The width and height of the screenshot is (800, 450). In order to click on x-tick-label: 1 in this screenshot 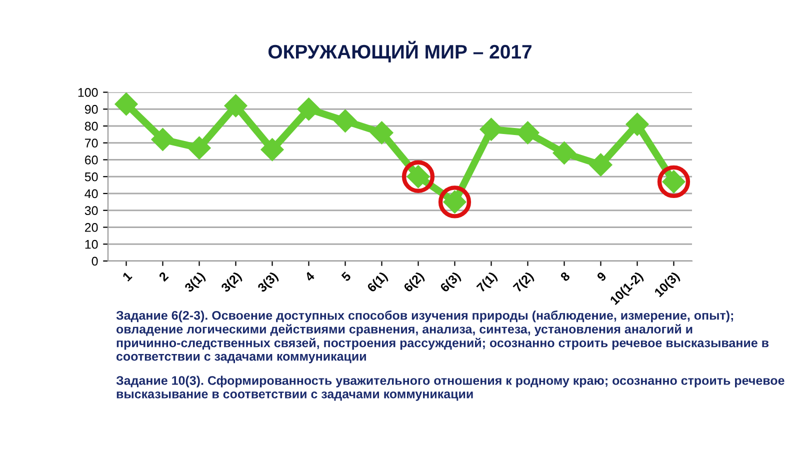, I will do `click(127, 276)`.